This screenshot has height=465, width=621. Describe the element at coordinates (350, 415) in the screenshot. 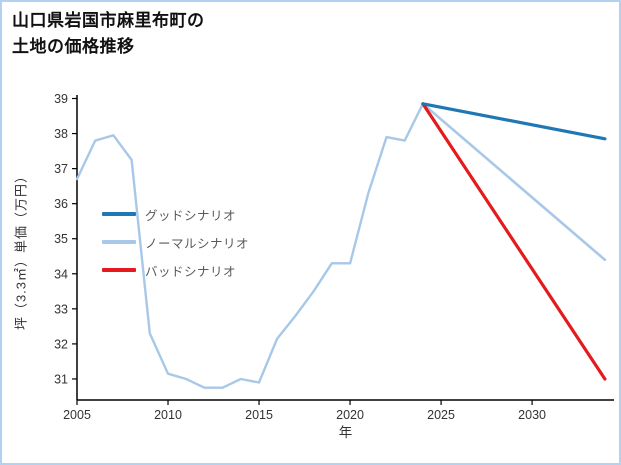

I see `svg-text: 2020` at that location.